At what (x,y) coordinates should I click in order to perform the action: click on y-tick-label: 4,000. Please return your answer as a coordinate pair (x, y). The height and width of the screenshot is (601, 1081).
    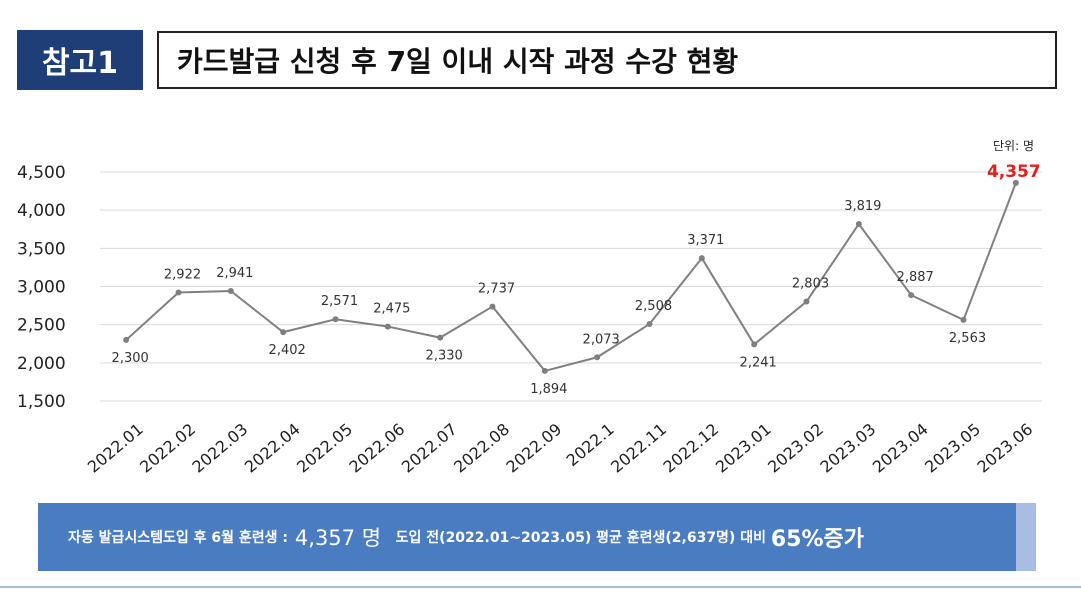
    Looking at the image, I should click on (41, 211).